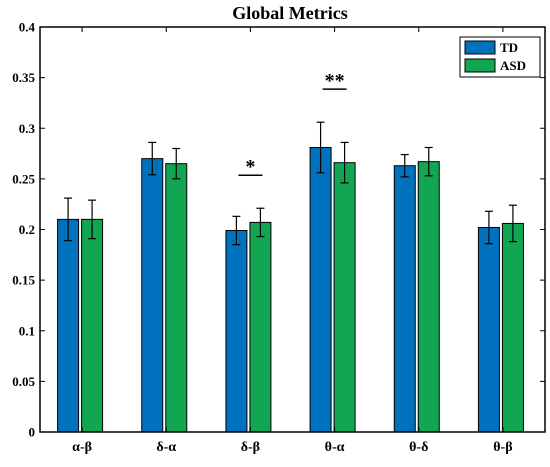 The image size is (550, 467). What do you see at coordinates (27, 229) in the screenshot?
I see `y-tick-label: 0.2` at bounding box center [27, 229].